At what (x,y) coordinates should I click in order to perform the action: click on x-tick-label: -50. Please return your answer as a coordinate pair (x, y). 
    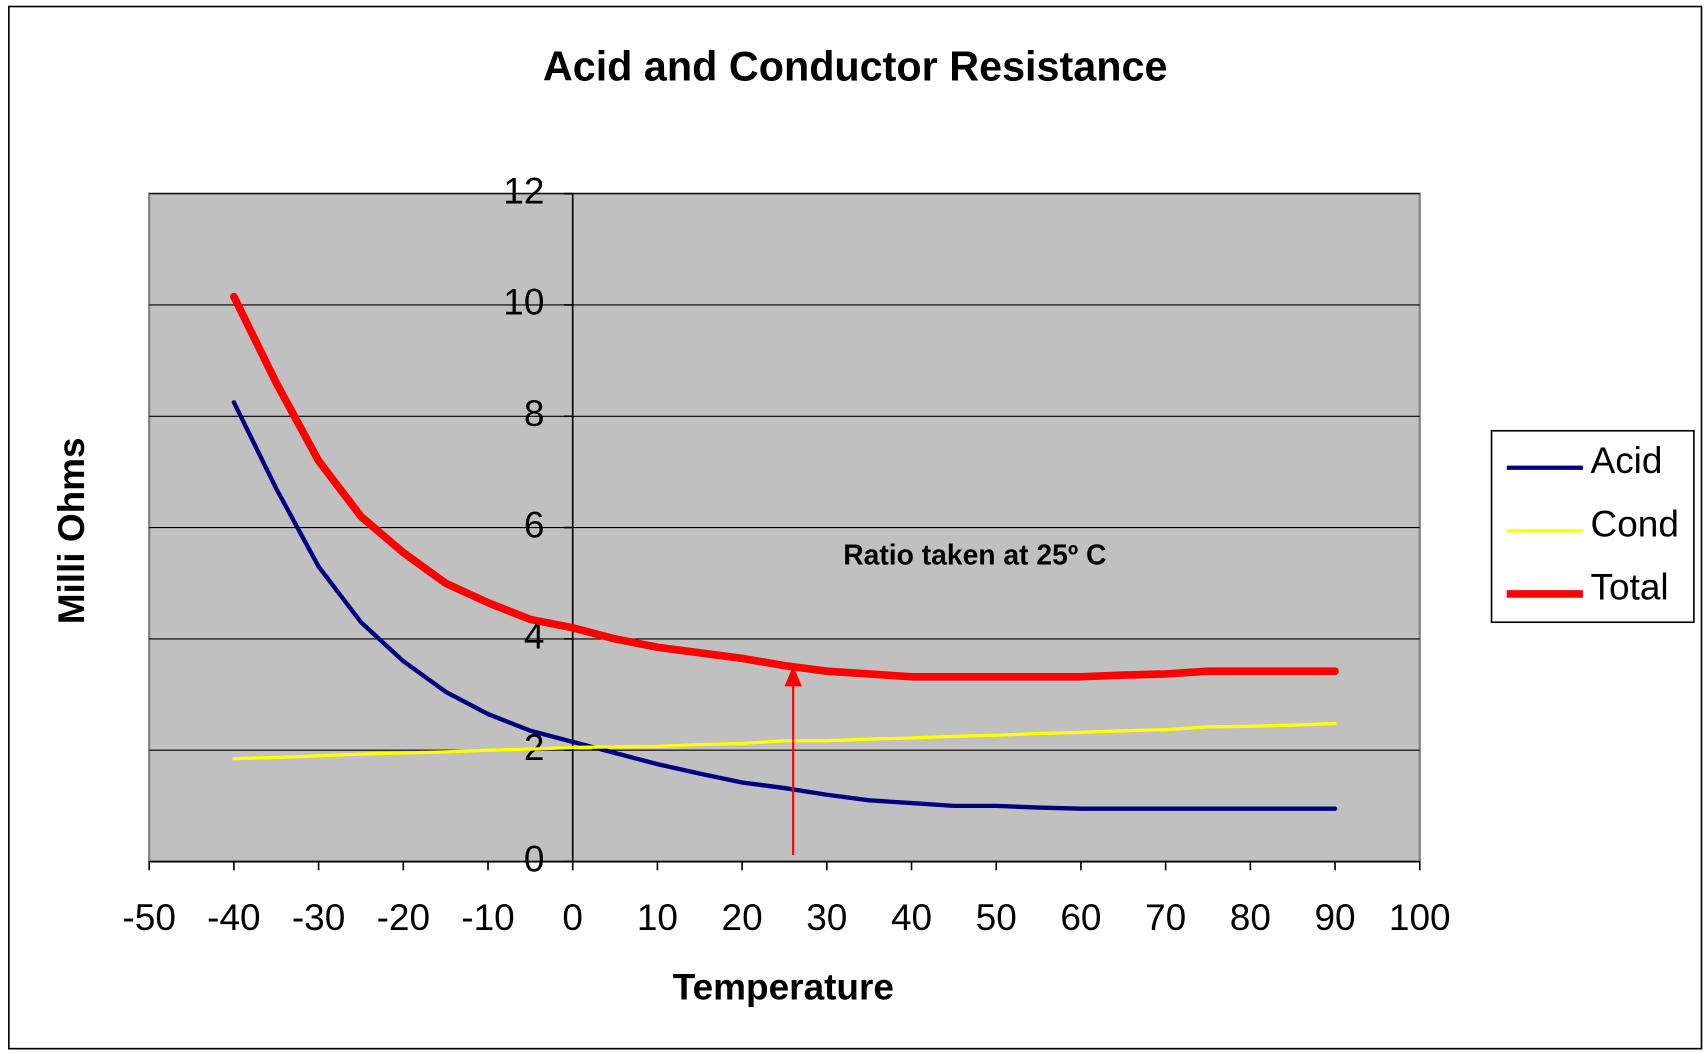
    Looking at the image, I should click on (148, 917).